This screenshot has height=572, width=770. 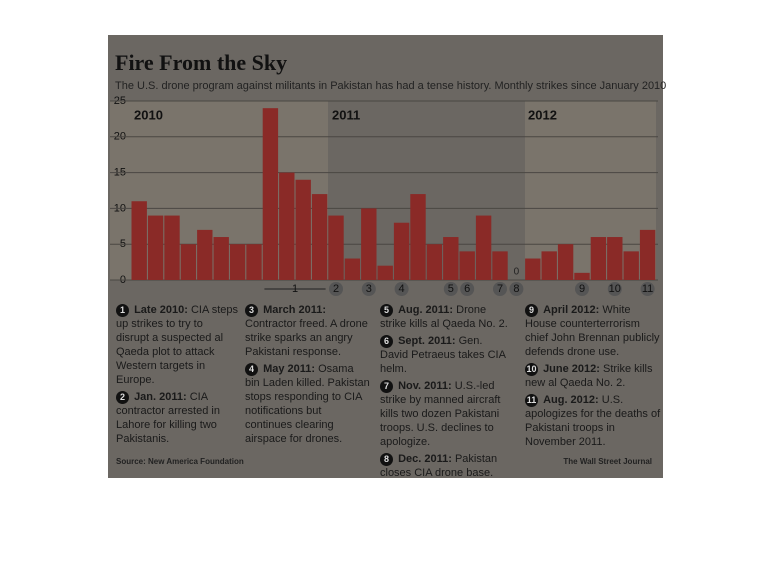 I want to click on marker-label: 6, so click(x=467, y=289).